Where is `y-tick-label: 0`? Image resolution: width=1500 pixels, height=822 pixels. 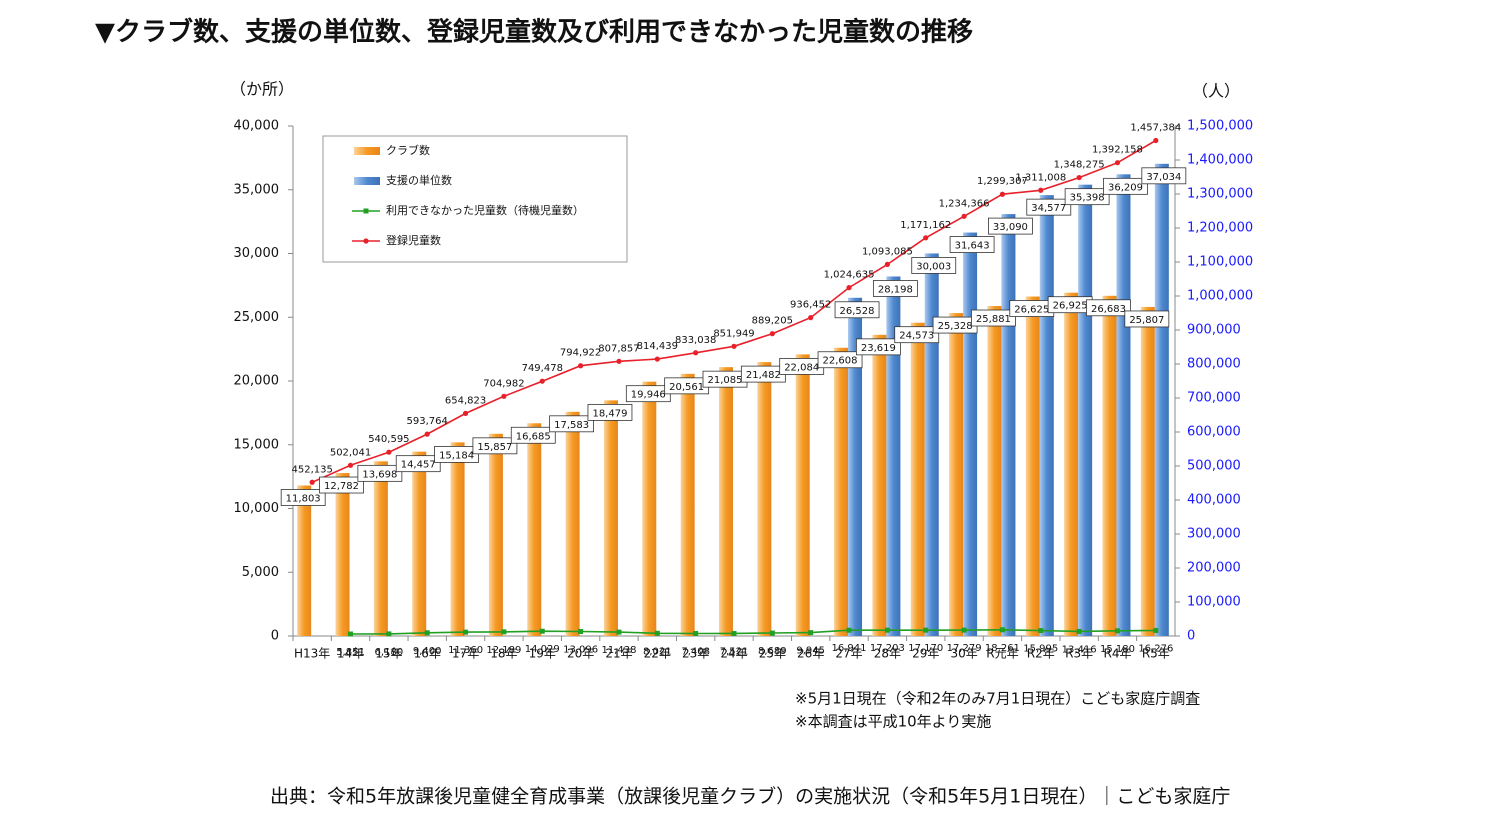 y-tick-label: 0 is located at coordinates (275, 636).